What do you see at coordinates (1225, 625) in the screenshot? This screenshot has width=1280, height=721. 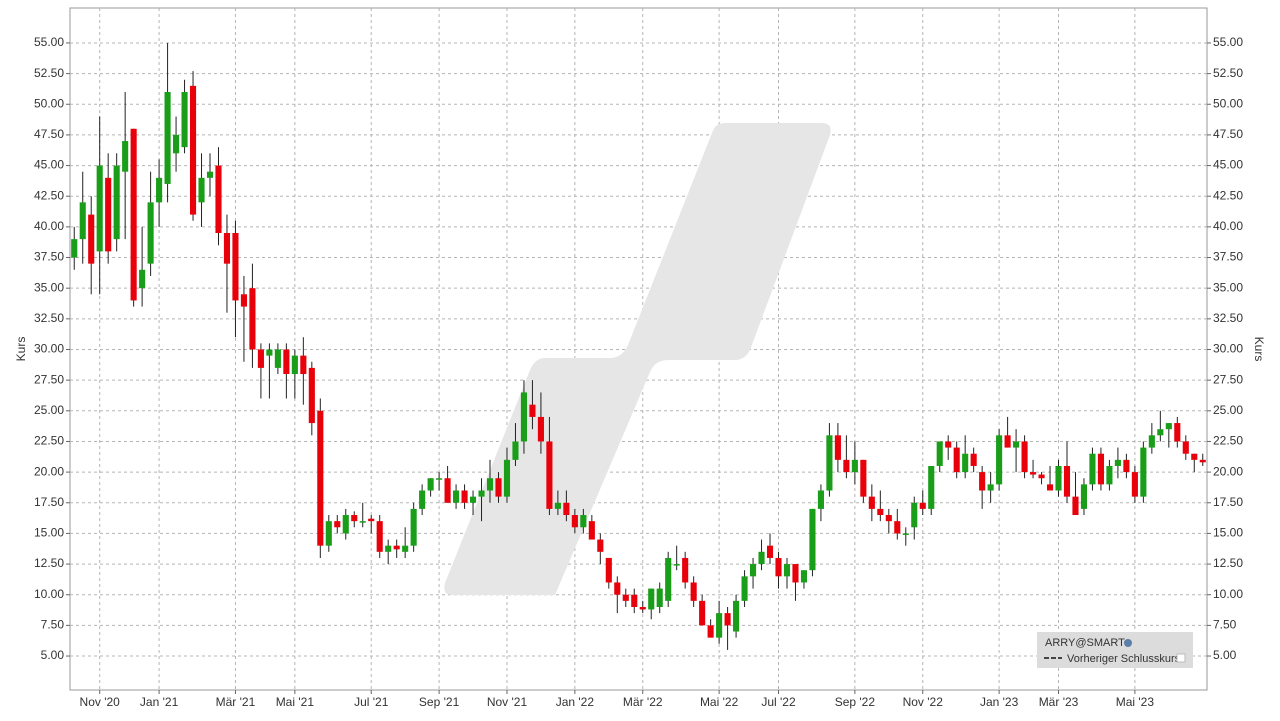 I see `y2-tick-label: 7.50` at bounding box center [1225, 625].